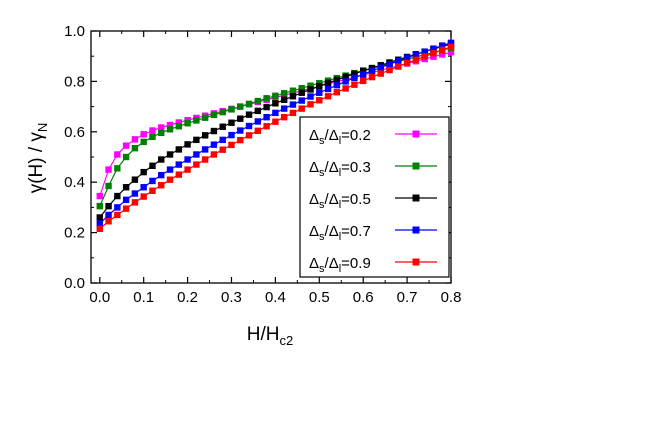 Image resolution: width=654 pixels, height=436 pixels. Describe the element at coordinates (314, 231) in the screenshot. I see `legend-label-delta: Δ` at that location.